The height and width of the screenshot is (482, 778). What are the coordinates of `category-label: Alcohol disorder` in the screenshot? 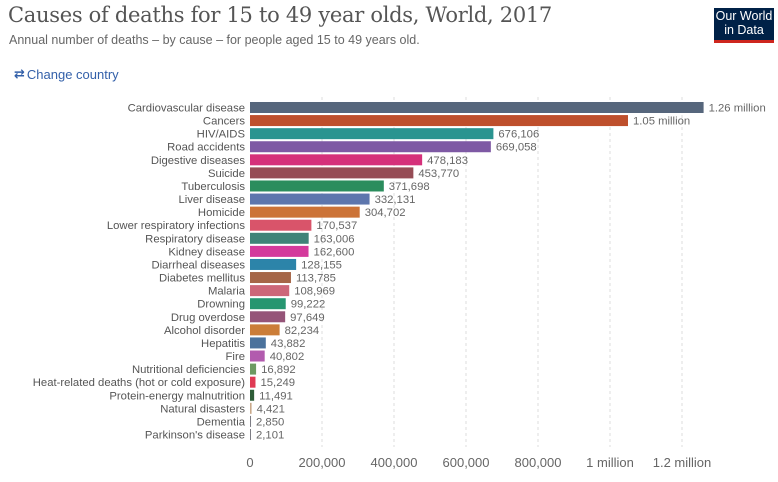 It's located at (204, 331).